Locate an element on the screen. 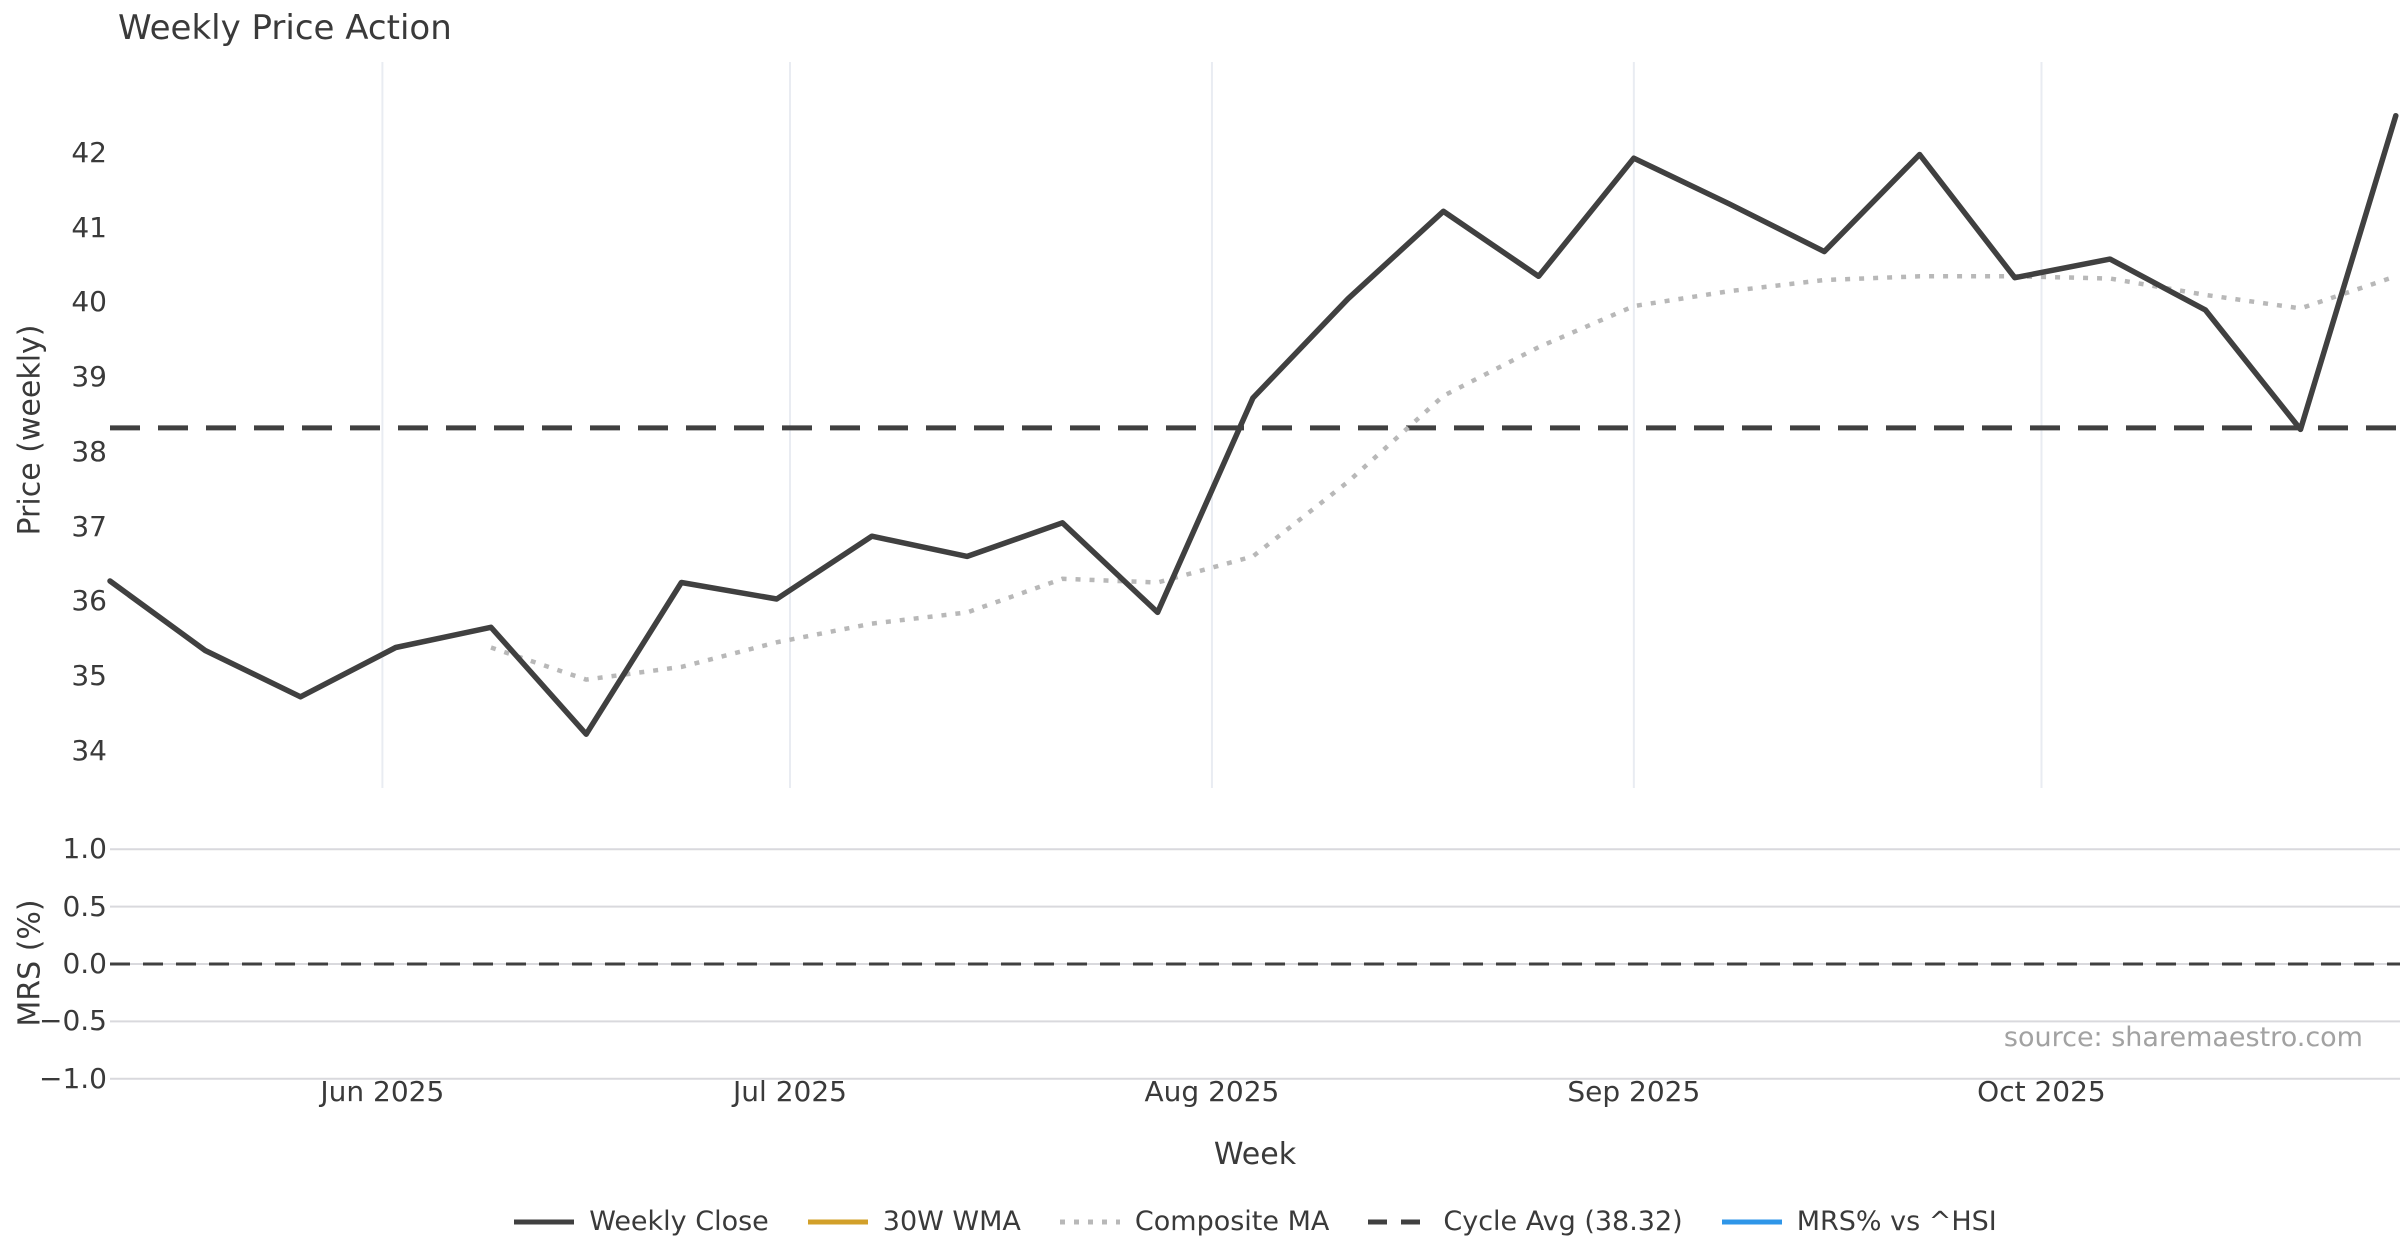 The image size is (2400, 1260). legend-item: 30W WMA is located at coordinates (914, 1221).